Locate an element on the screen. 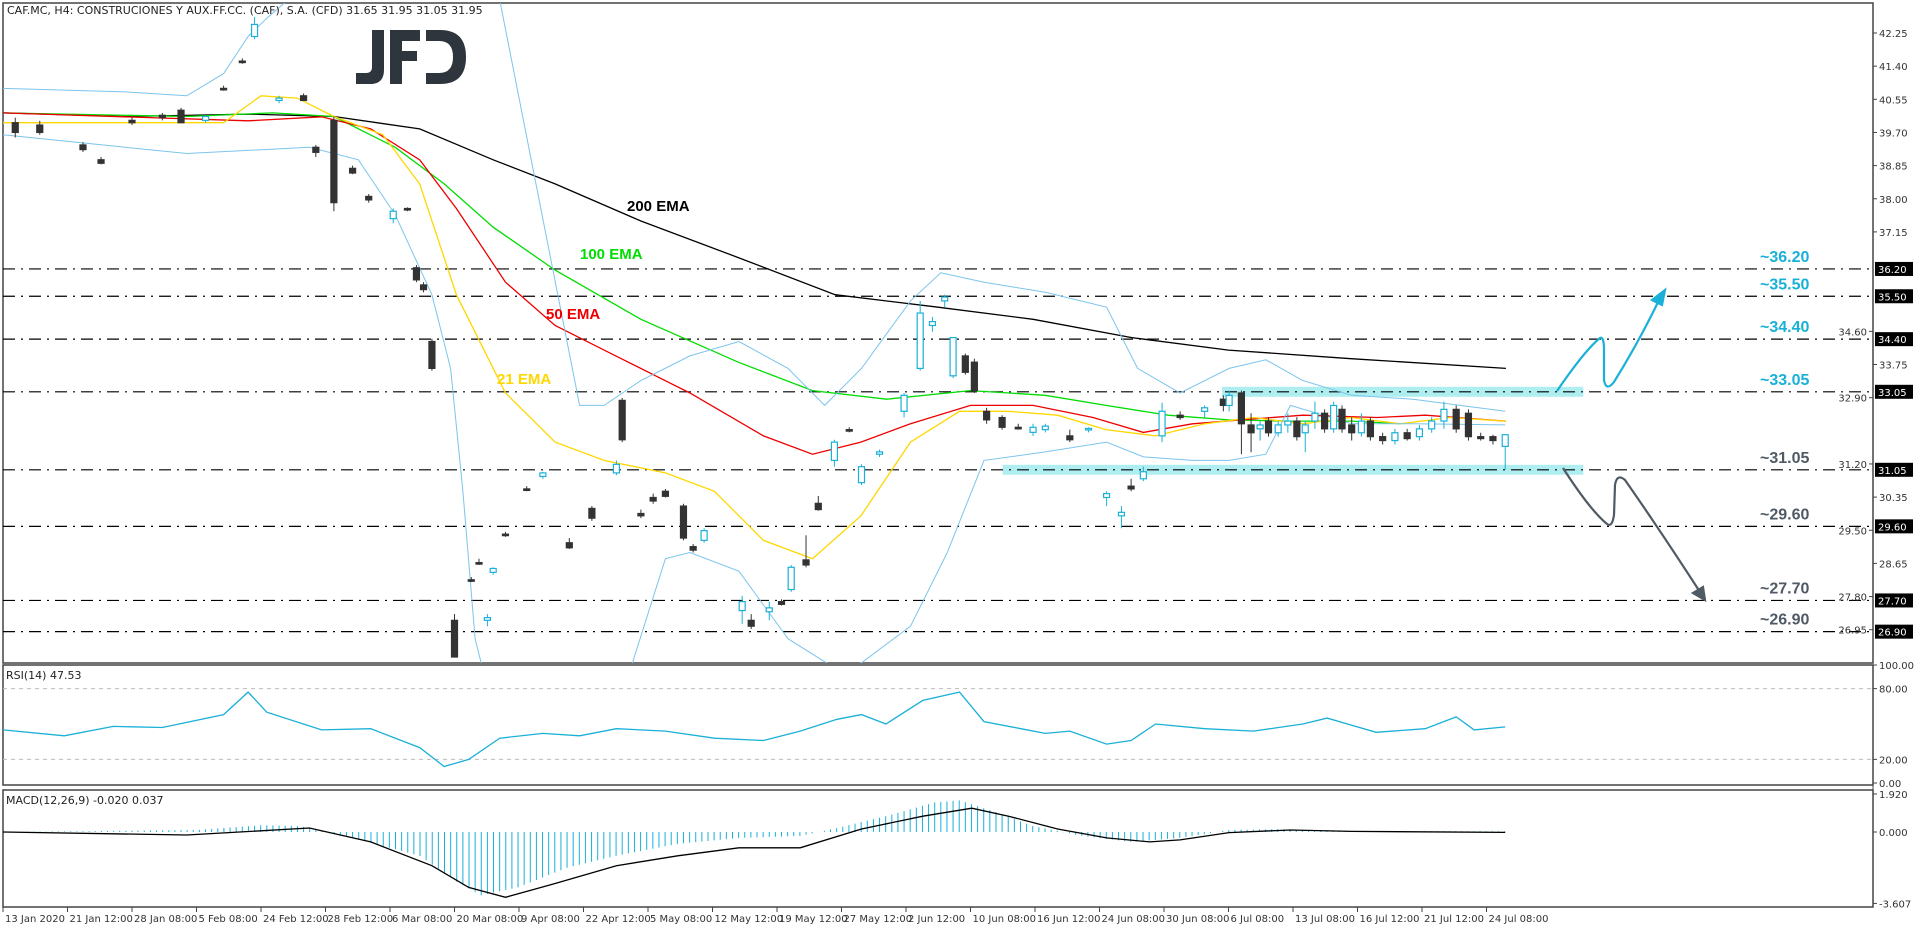 This screenshot has width=1916, height=928. macd-tick-label: -3.607 is located at coordinates (1895, 904).